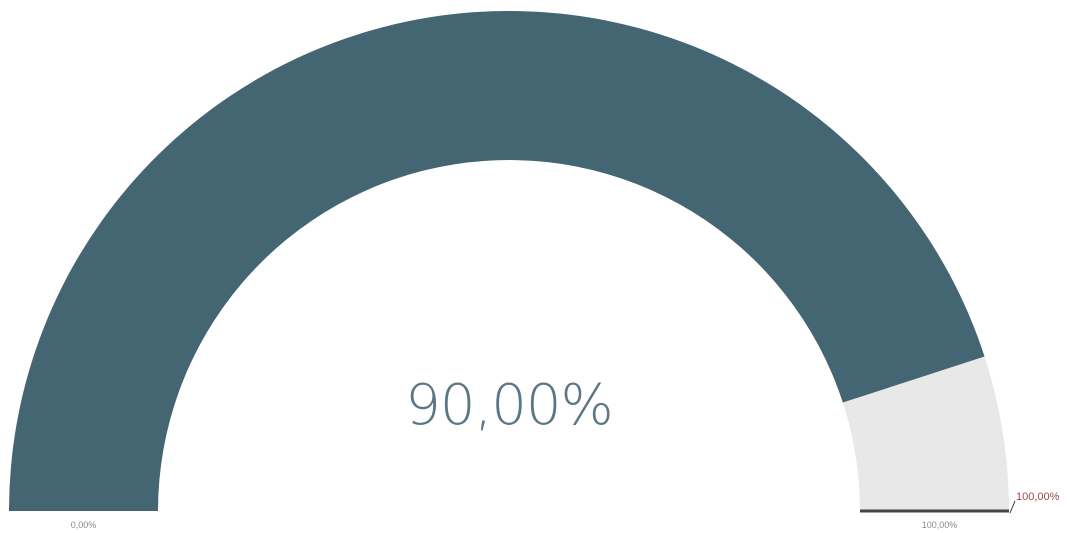  What do you see at coordinates (1012, 507) in the screenshot?
I see `target-leader-line` at bounding box center [1012, 507].